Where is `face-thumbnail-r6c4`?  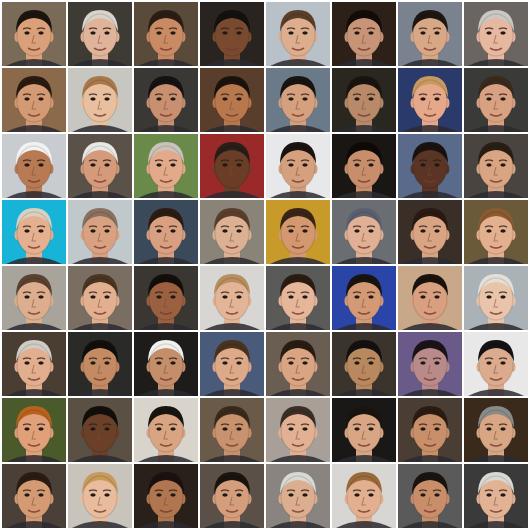
face-thumbnail-r6c4 is located at coordinates (232, 364).